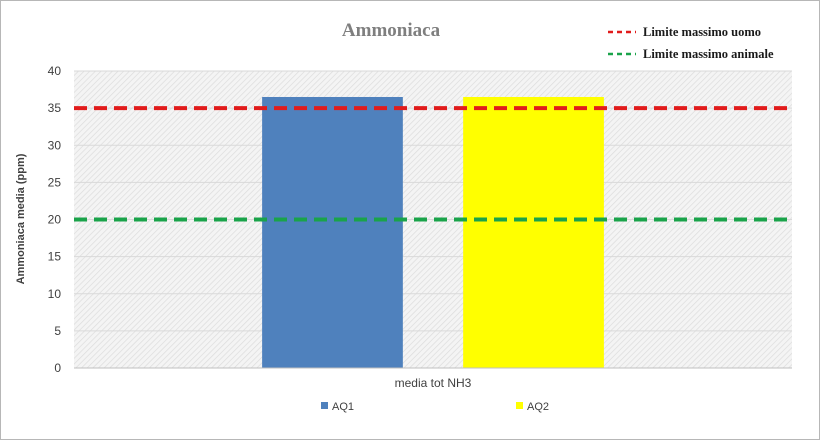 The width and height of the screenshot is (820, 440). Describe the element at coordinates (433, 383) in the screenshot. I see `x-category-label: media tot NH3` at that location.